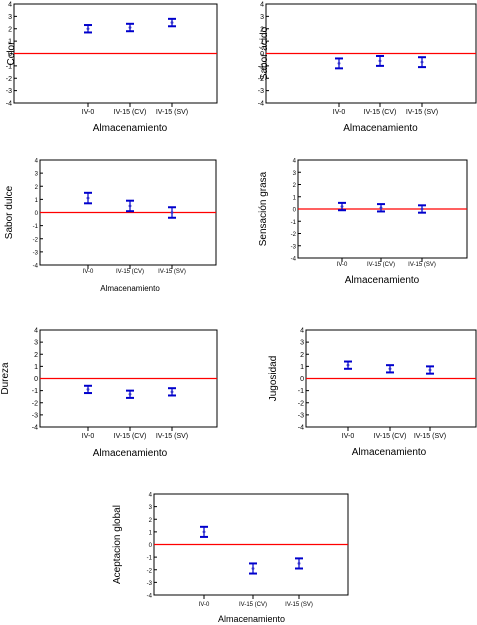 The width and height of the screenshot is (477, 625). Describe the element at coordinates (5, 378) in the screenshot. I see `y-axis-title: Dureza` at that location.